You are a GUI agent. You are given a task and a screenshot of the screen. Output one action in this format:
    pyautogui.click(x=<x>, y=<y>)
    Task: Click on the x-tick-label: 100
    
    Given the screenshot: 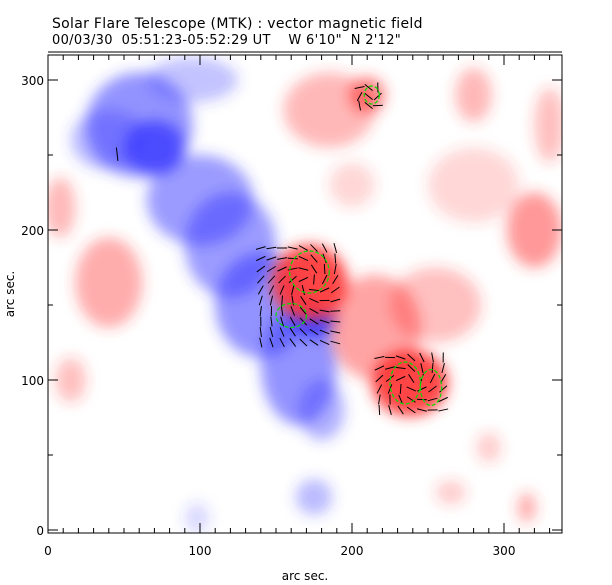 What is the action you would take?
    pyautogui.click(x=200, y=551)
    